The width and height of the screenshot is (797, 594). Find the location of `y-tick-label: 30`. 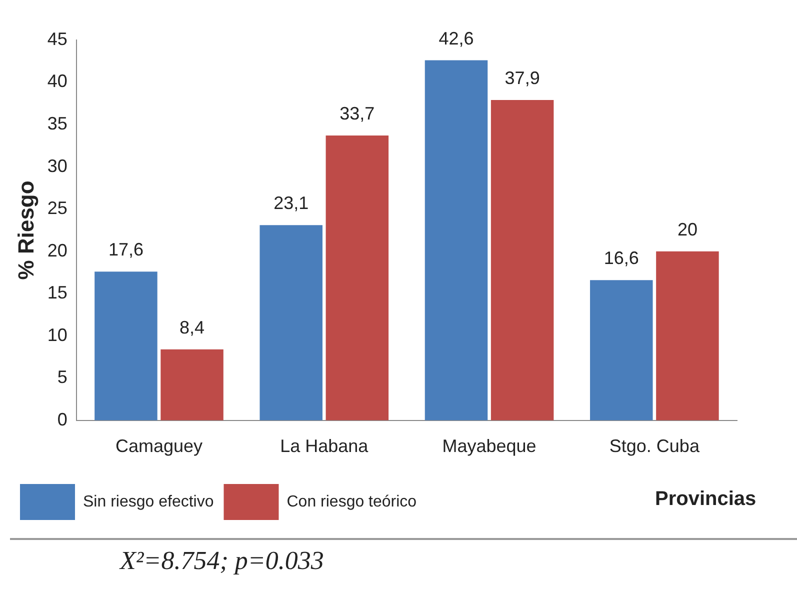

y-tick-label: 30 is located at coordinates (57, 166).